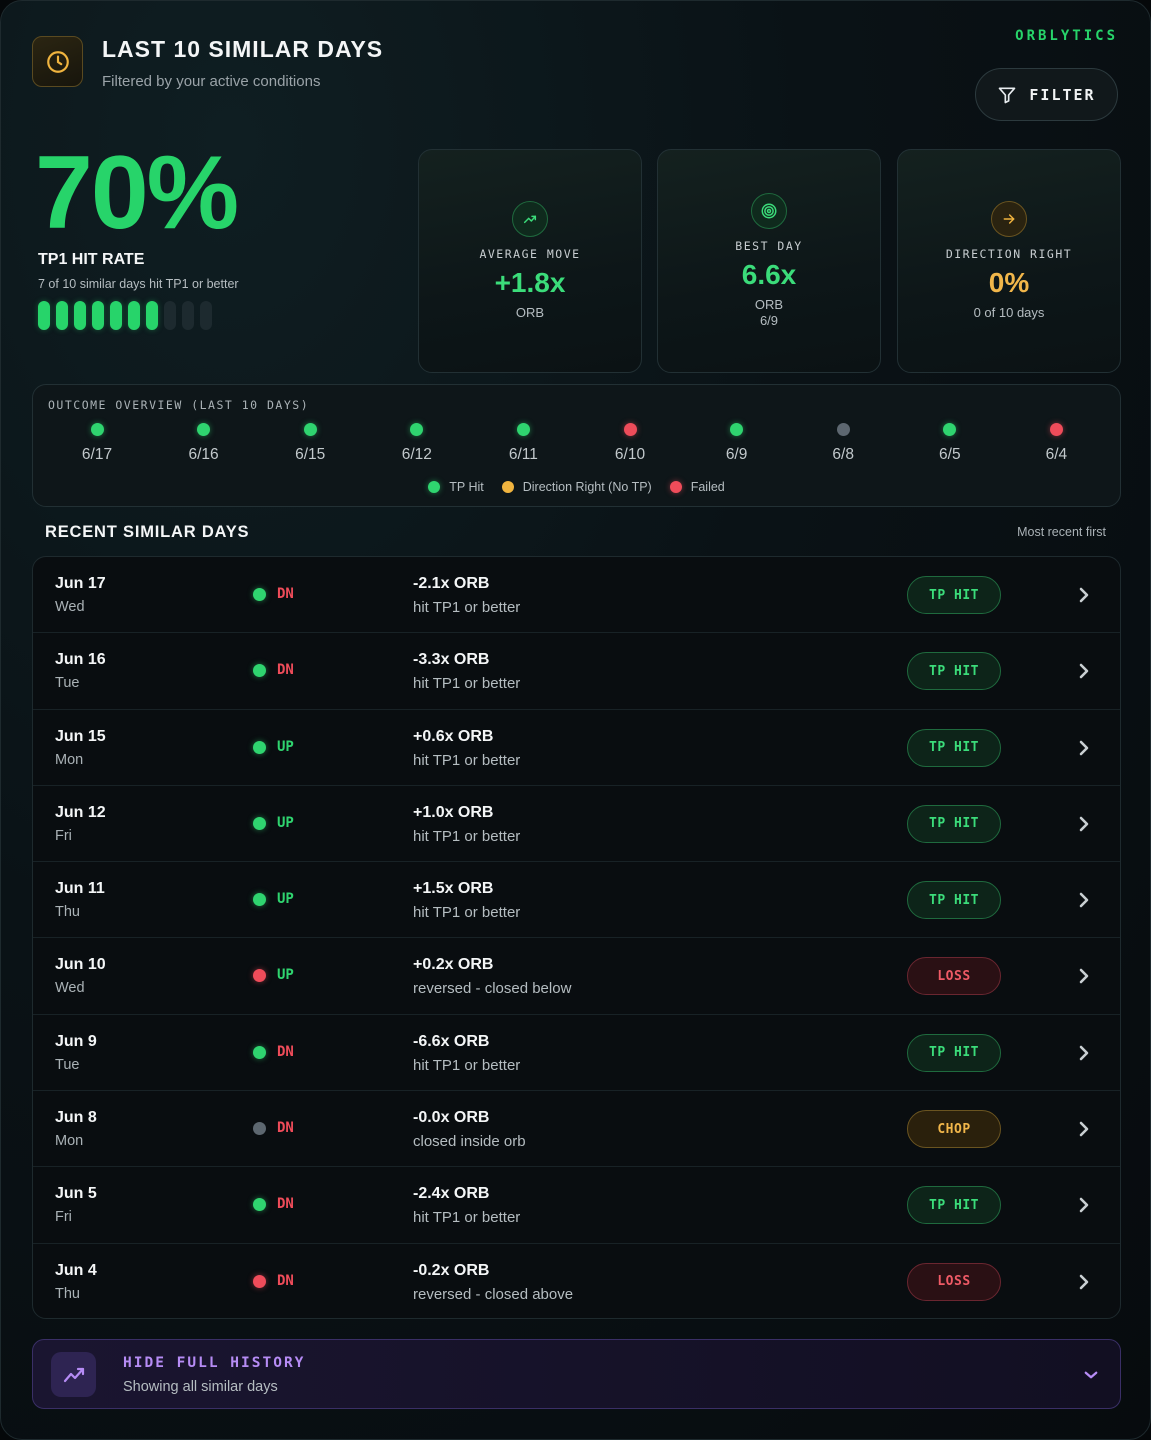 This screenshot has height=1440, width=1151. I want to click on legend-item: TP Hit, so click(456, 487).